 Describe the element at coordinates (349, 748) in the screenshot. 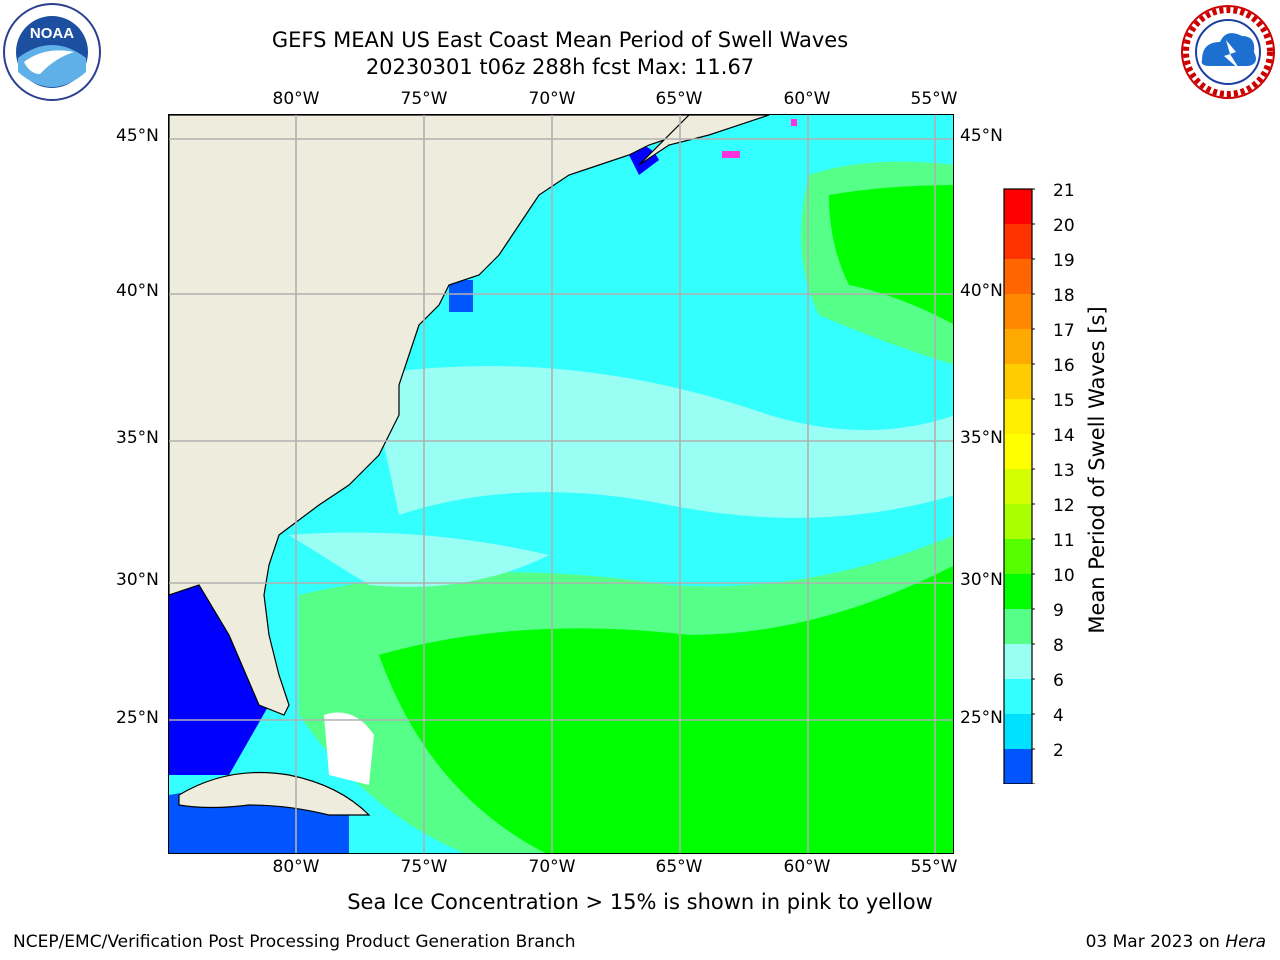

I see `bahamas-land` at that location.